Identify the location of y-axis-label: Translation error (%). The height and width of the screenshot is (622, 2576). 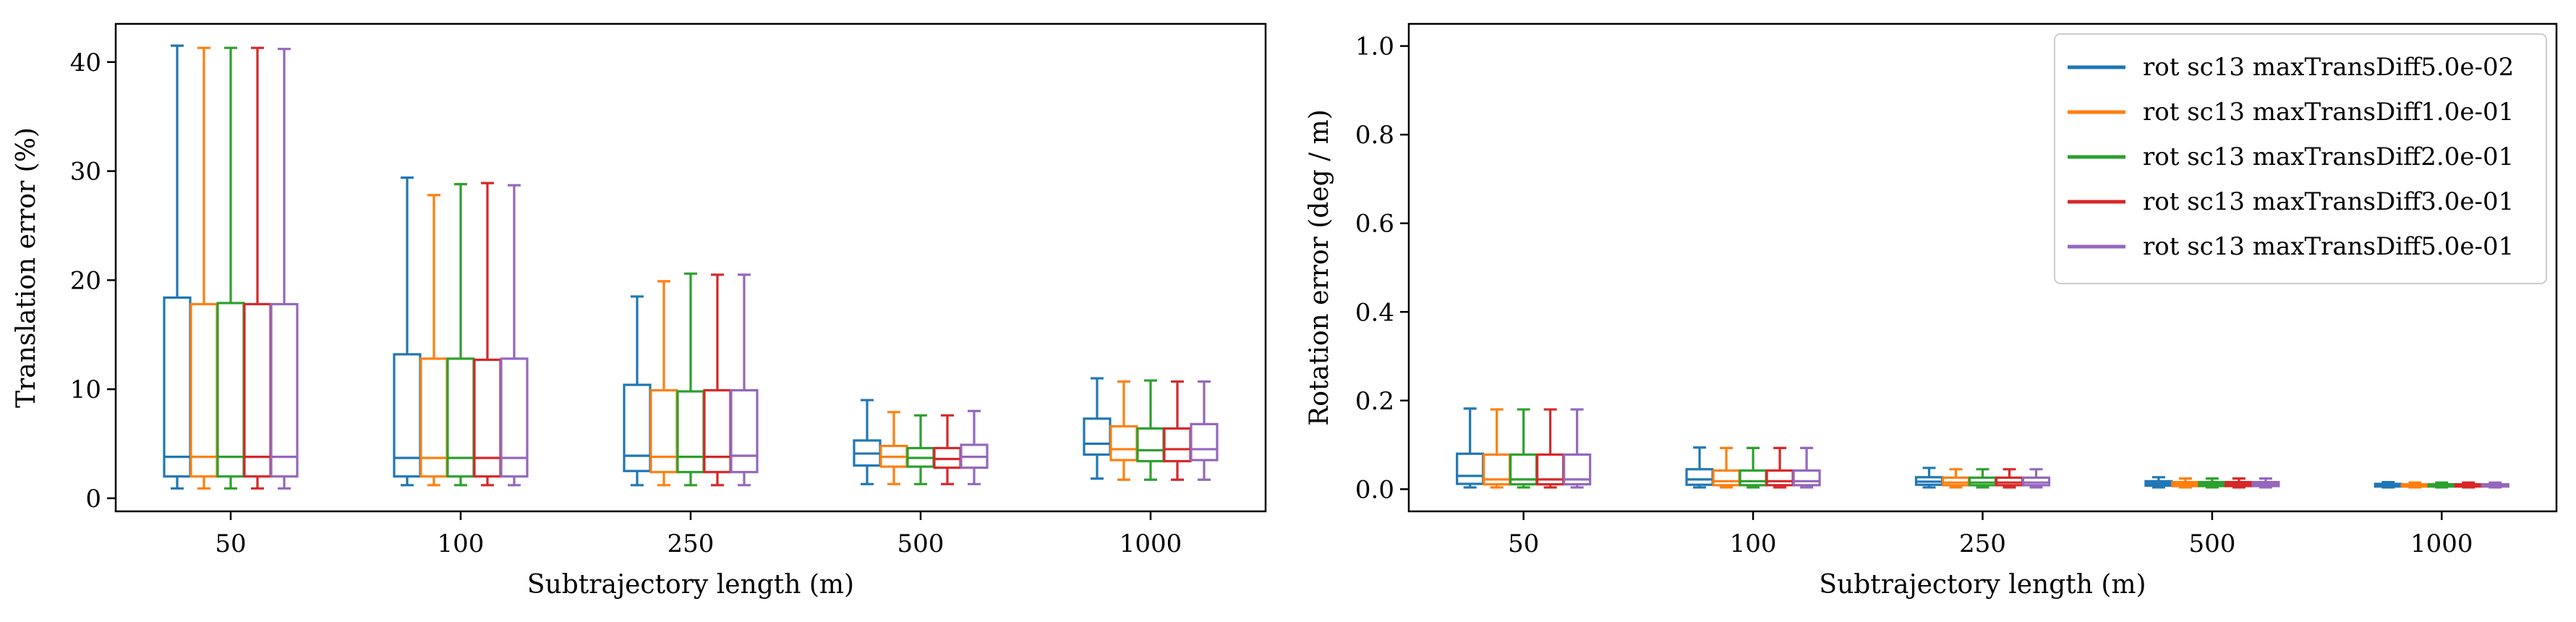
(26, 267).